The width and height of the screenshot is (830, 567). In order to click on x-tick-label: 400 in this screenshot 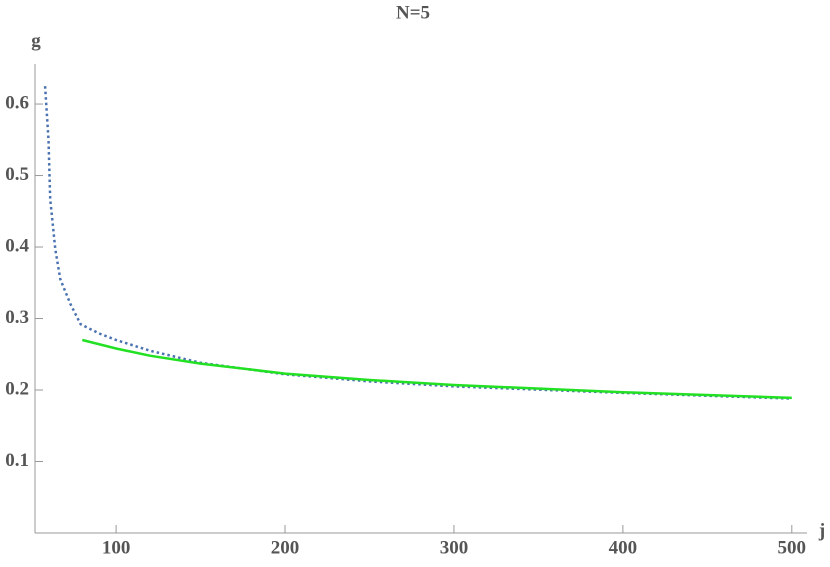, I will do `click(623, 547)`.